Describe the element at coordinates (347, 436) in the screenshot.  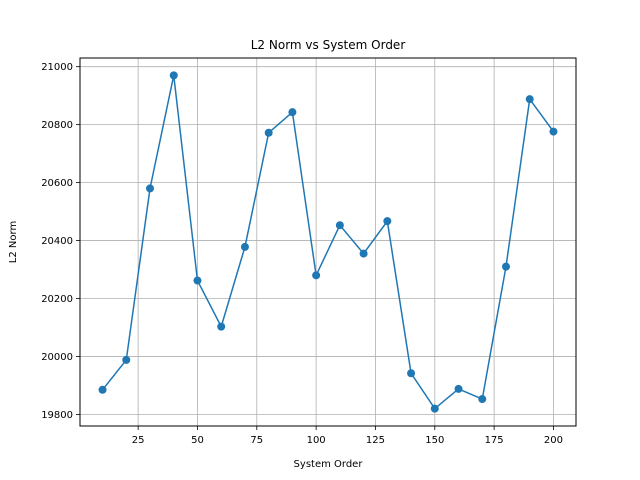
I see `x-axis: 25 50 75 100 125 150 175 200` at that location.